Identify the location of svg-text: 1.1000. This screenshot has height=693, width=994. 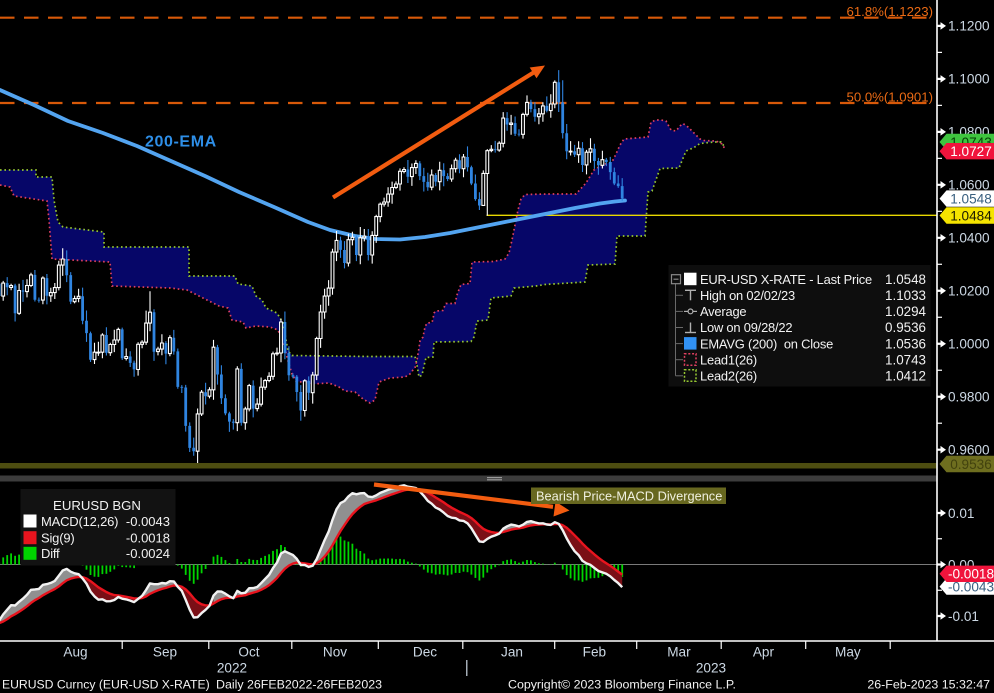
(969, 79).